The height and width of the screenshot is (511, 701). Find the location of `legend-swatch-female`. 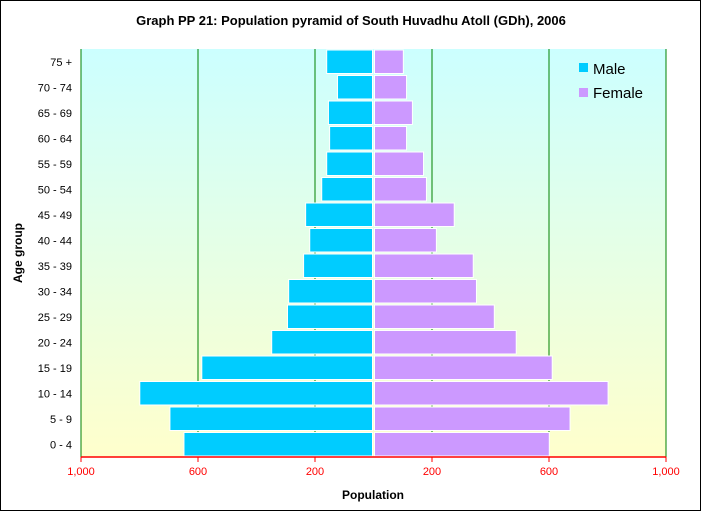

legend-swatch-female is located at coordinates (583, 92).